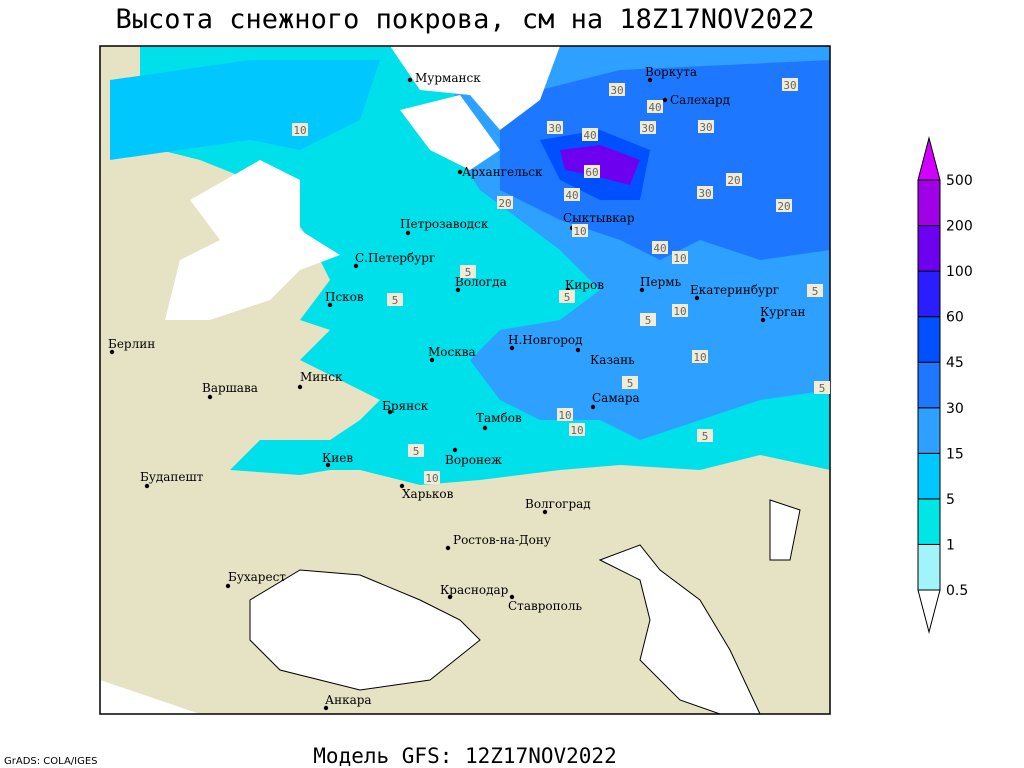  Describe the element at coordinates (955, 363) in the screenshot. I see `colorbar-label: 45` at that location.